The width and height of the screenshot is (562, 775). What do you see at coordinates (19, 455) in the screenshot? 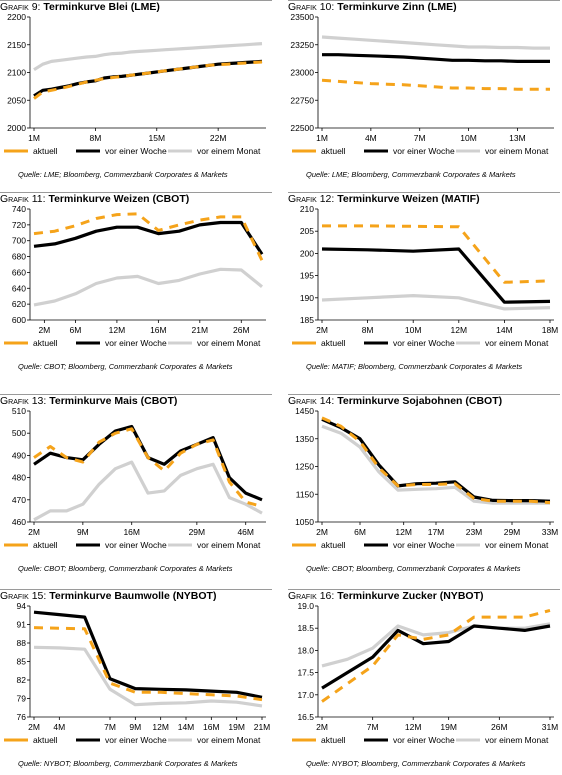
I see `y-tick-label: 490` at bounding box center [19, 455].